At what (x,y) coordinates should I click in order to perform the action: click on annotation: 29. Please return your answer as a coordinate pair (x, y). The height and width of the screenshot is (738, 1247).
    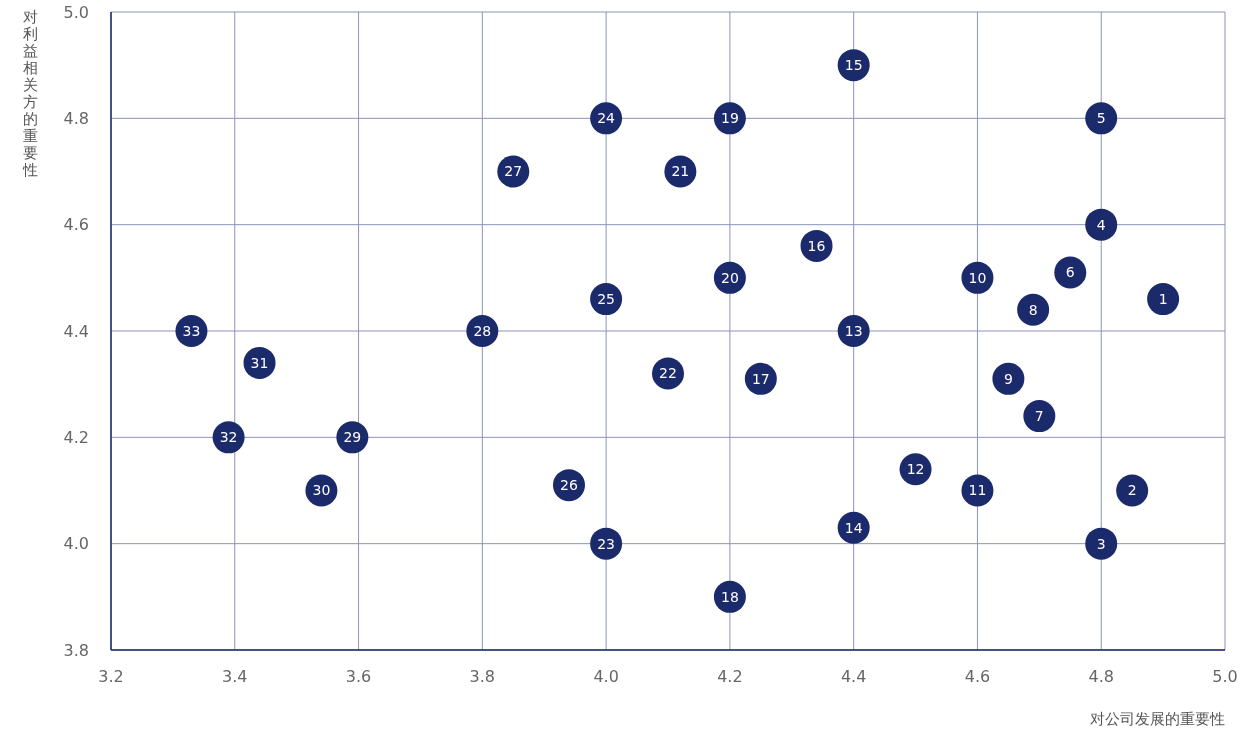
    Looking at the image, I should click on (352, 437).